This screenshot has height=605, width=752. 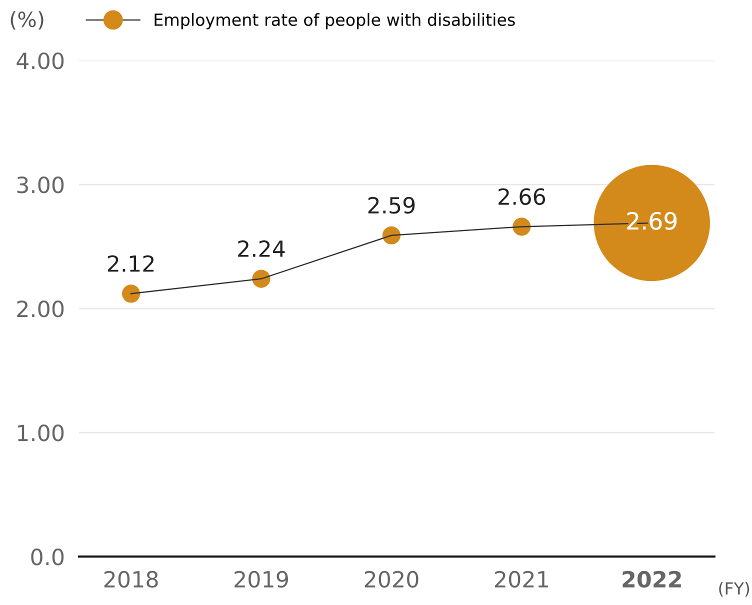 I want to click on legend-label: Employment rate of people with disabilities, so click(x=334, y=21).